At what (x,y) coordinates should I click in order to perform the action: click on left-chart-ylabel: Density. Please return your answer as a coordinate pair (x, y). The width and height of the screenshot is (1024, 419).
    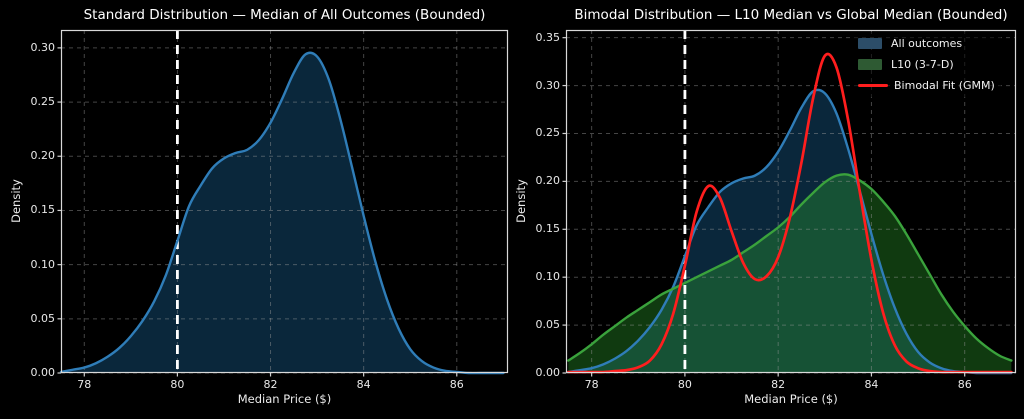
    Looking at the image, I should click on (16, 201).